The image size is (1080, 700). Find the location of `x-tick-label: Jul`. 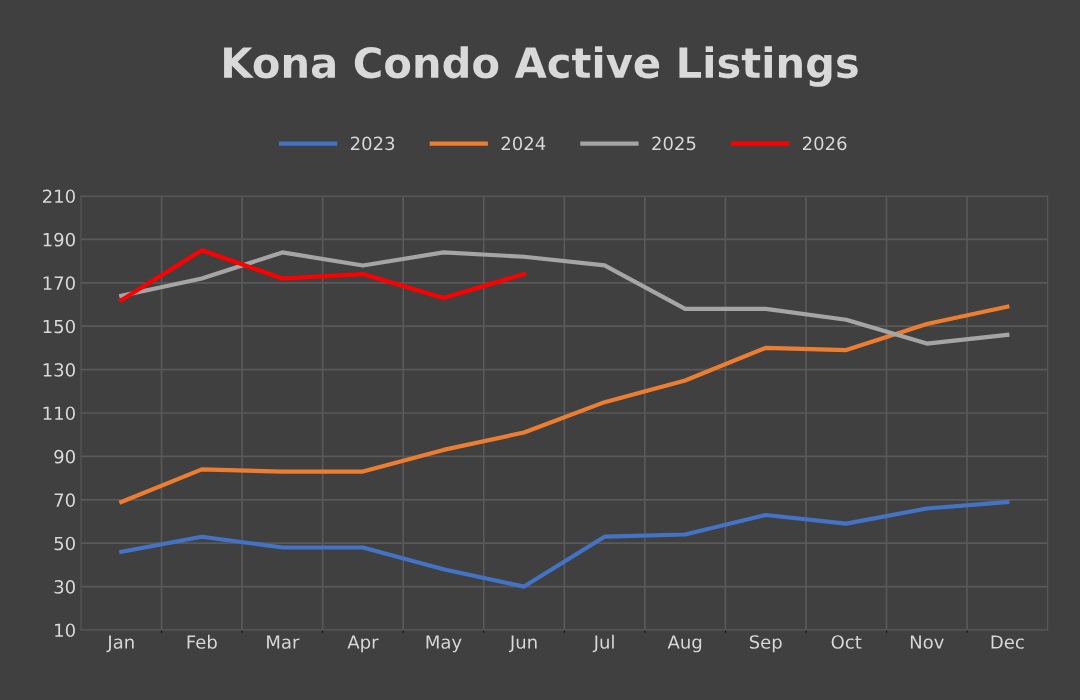

x-tick-label: Jul is located at coordinates (603, 643).